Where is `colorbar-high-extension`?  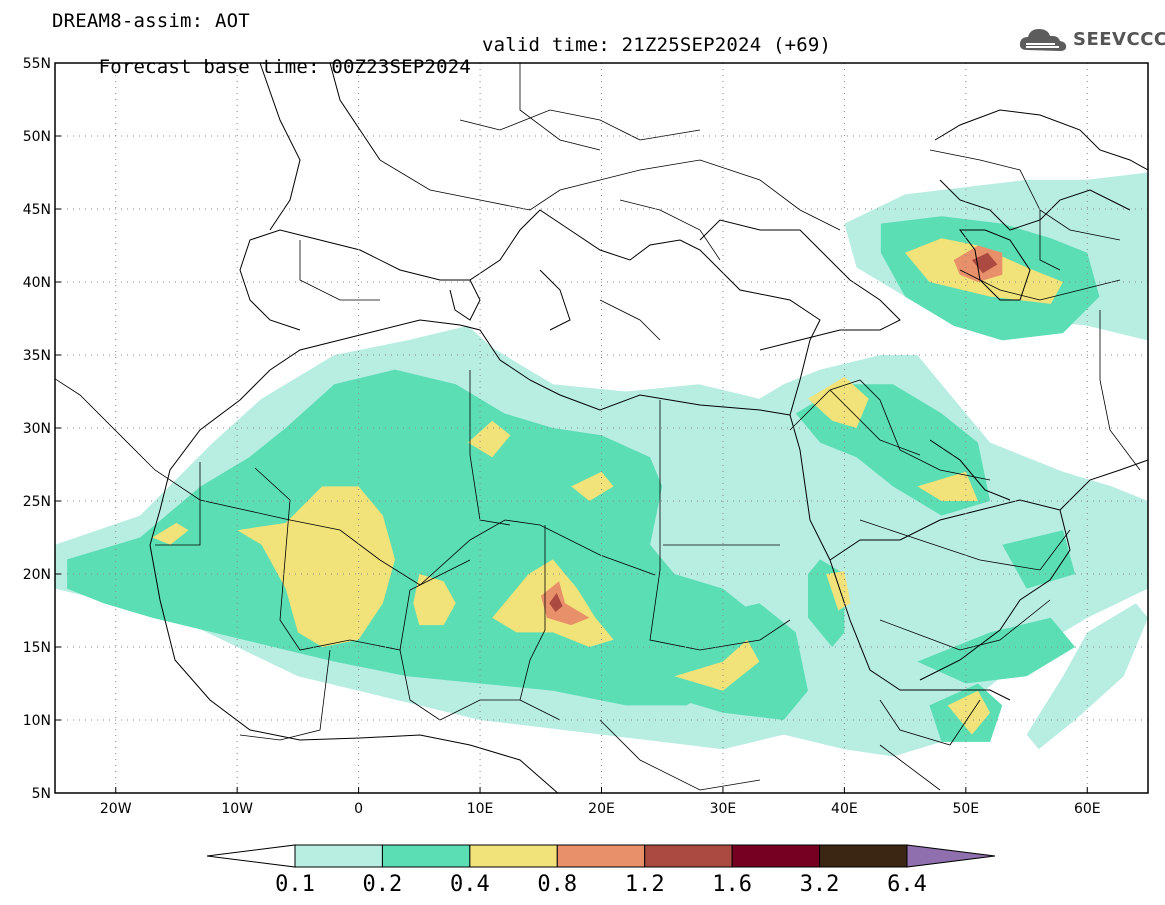
colorbar-high-extension is located at coordinates (951, 856).